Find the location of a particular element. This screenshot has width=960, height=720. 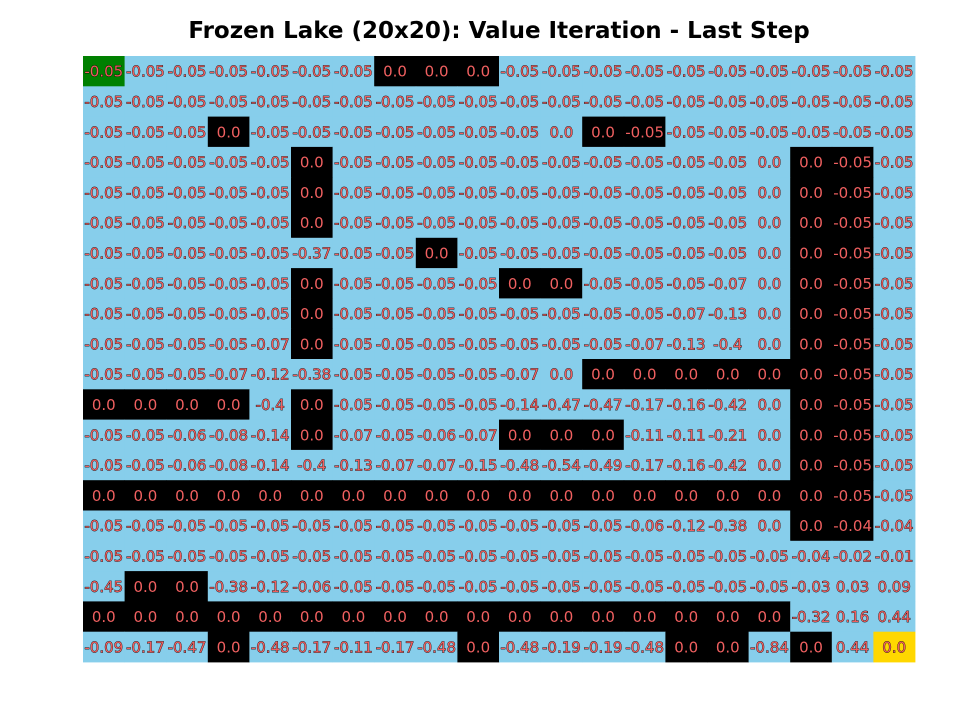

cell-value-label: -0.17 is located at coordinates (145, 647).